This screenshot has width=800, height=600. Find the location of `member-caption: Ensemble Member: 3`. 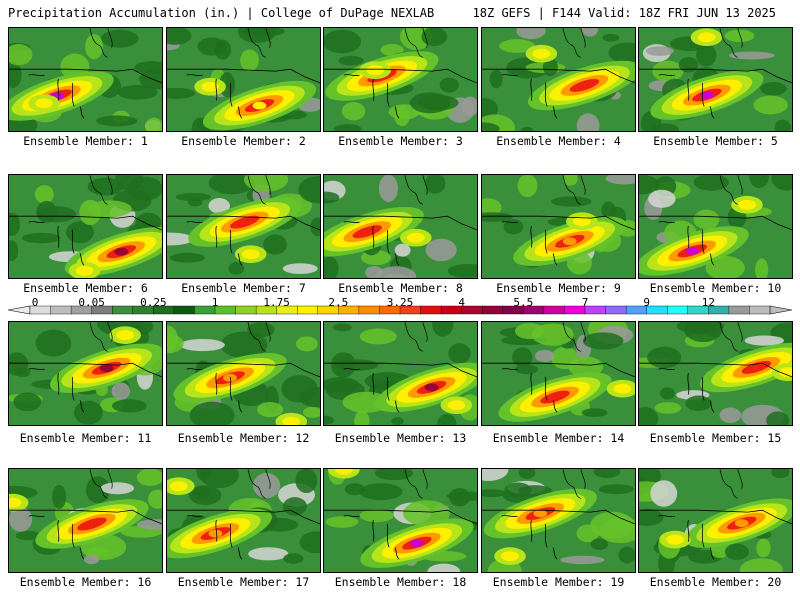

member-caption: Ensemble Member: 3 is located at coordinates (400, 141).